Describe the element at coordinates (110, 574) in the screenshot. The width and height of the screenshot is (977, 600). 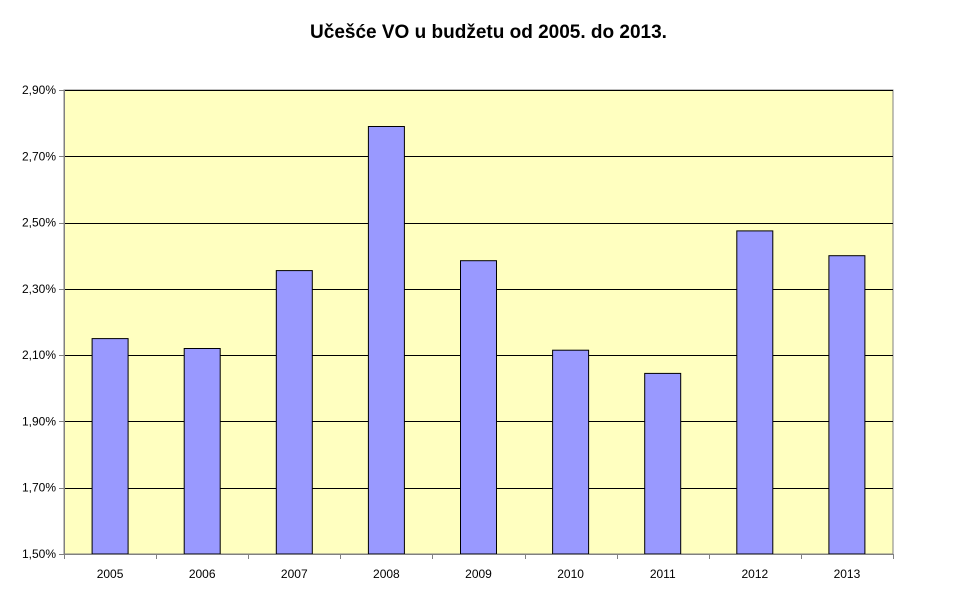
I see `x-tick-label: 2005` at that location.